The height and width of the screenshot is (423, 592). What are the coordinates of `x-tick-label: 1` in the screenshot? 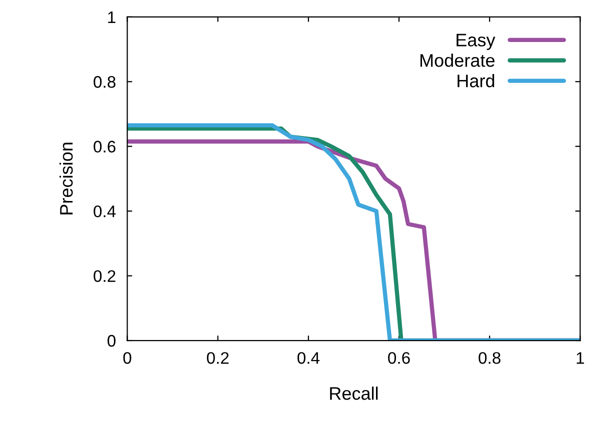 It's located at (580, 358).